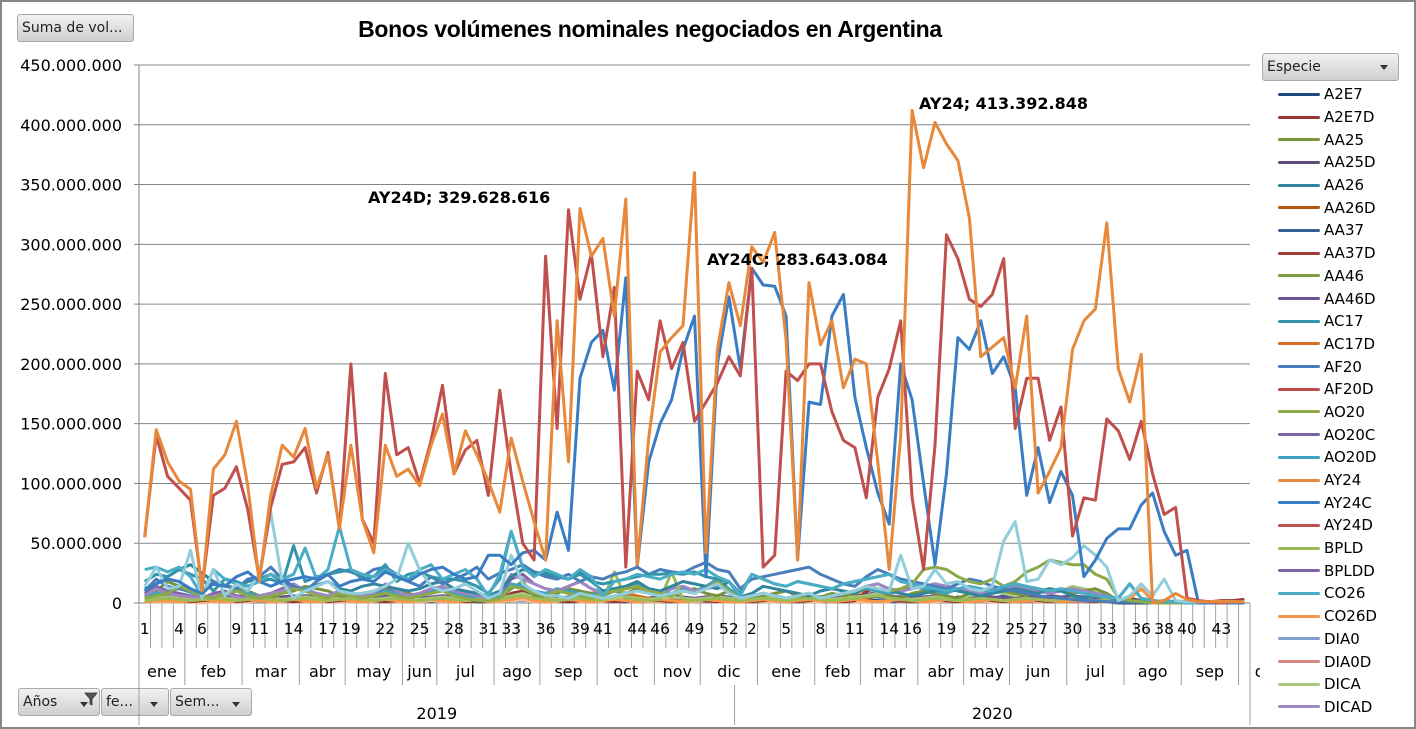  I want to click on x-week-label: 40, so click(1187, 629).